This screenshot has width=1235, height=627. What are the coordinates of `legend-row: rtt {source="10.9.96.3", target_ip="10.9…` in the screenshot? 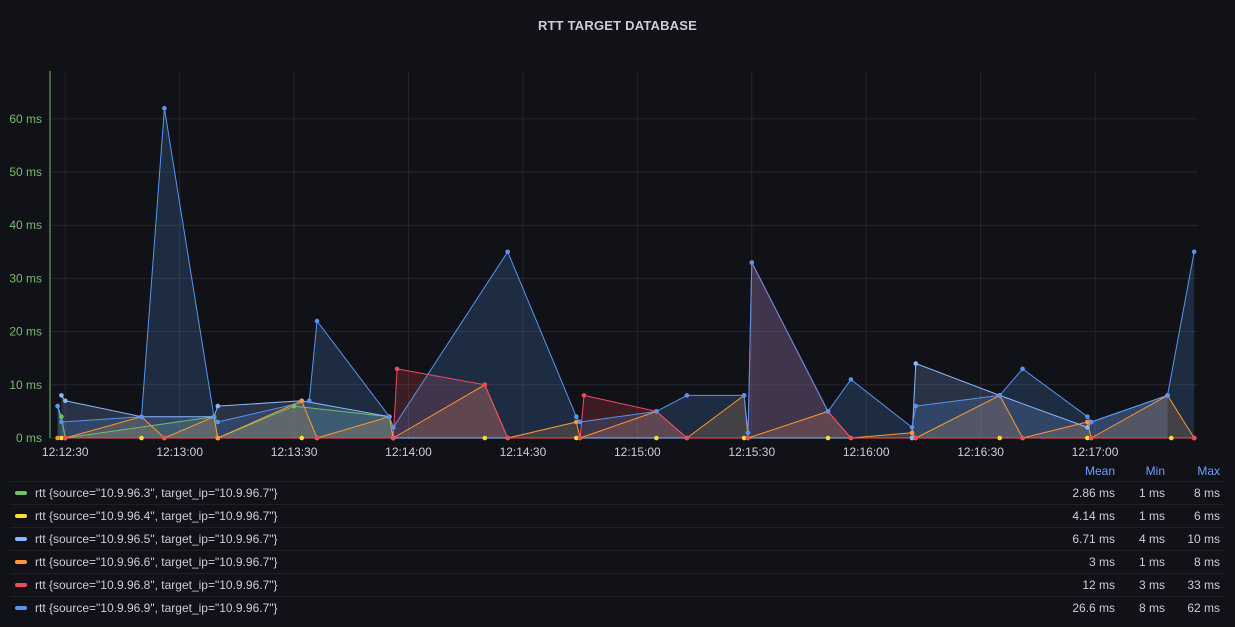 It's located at (617, 492).